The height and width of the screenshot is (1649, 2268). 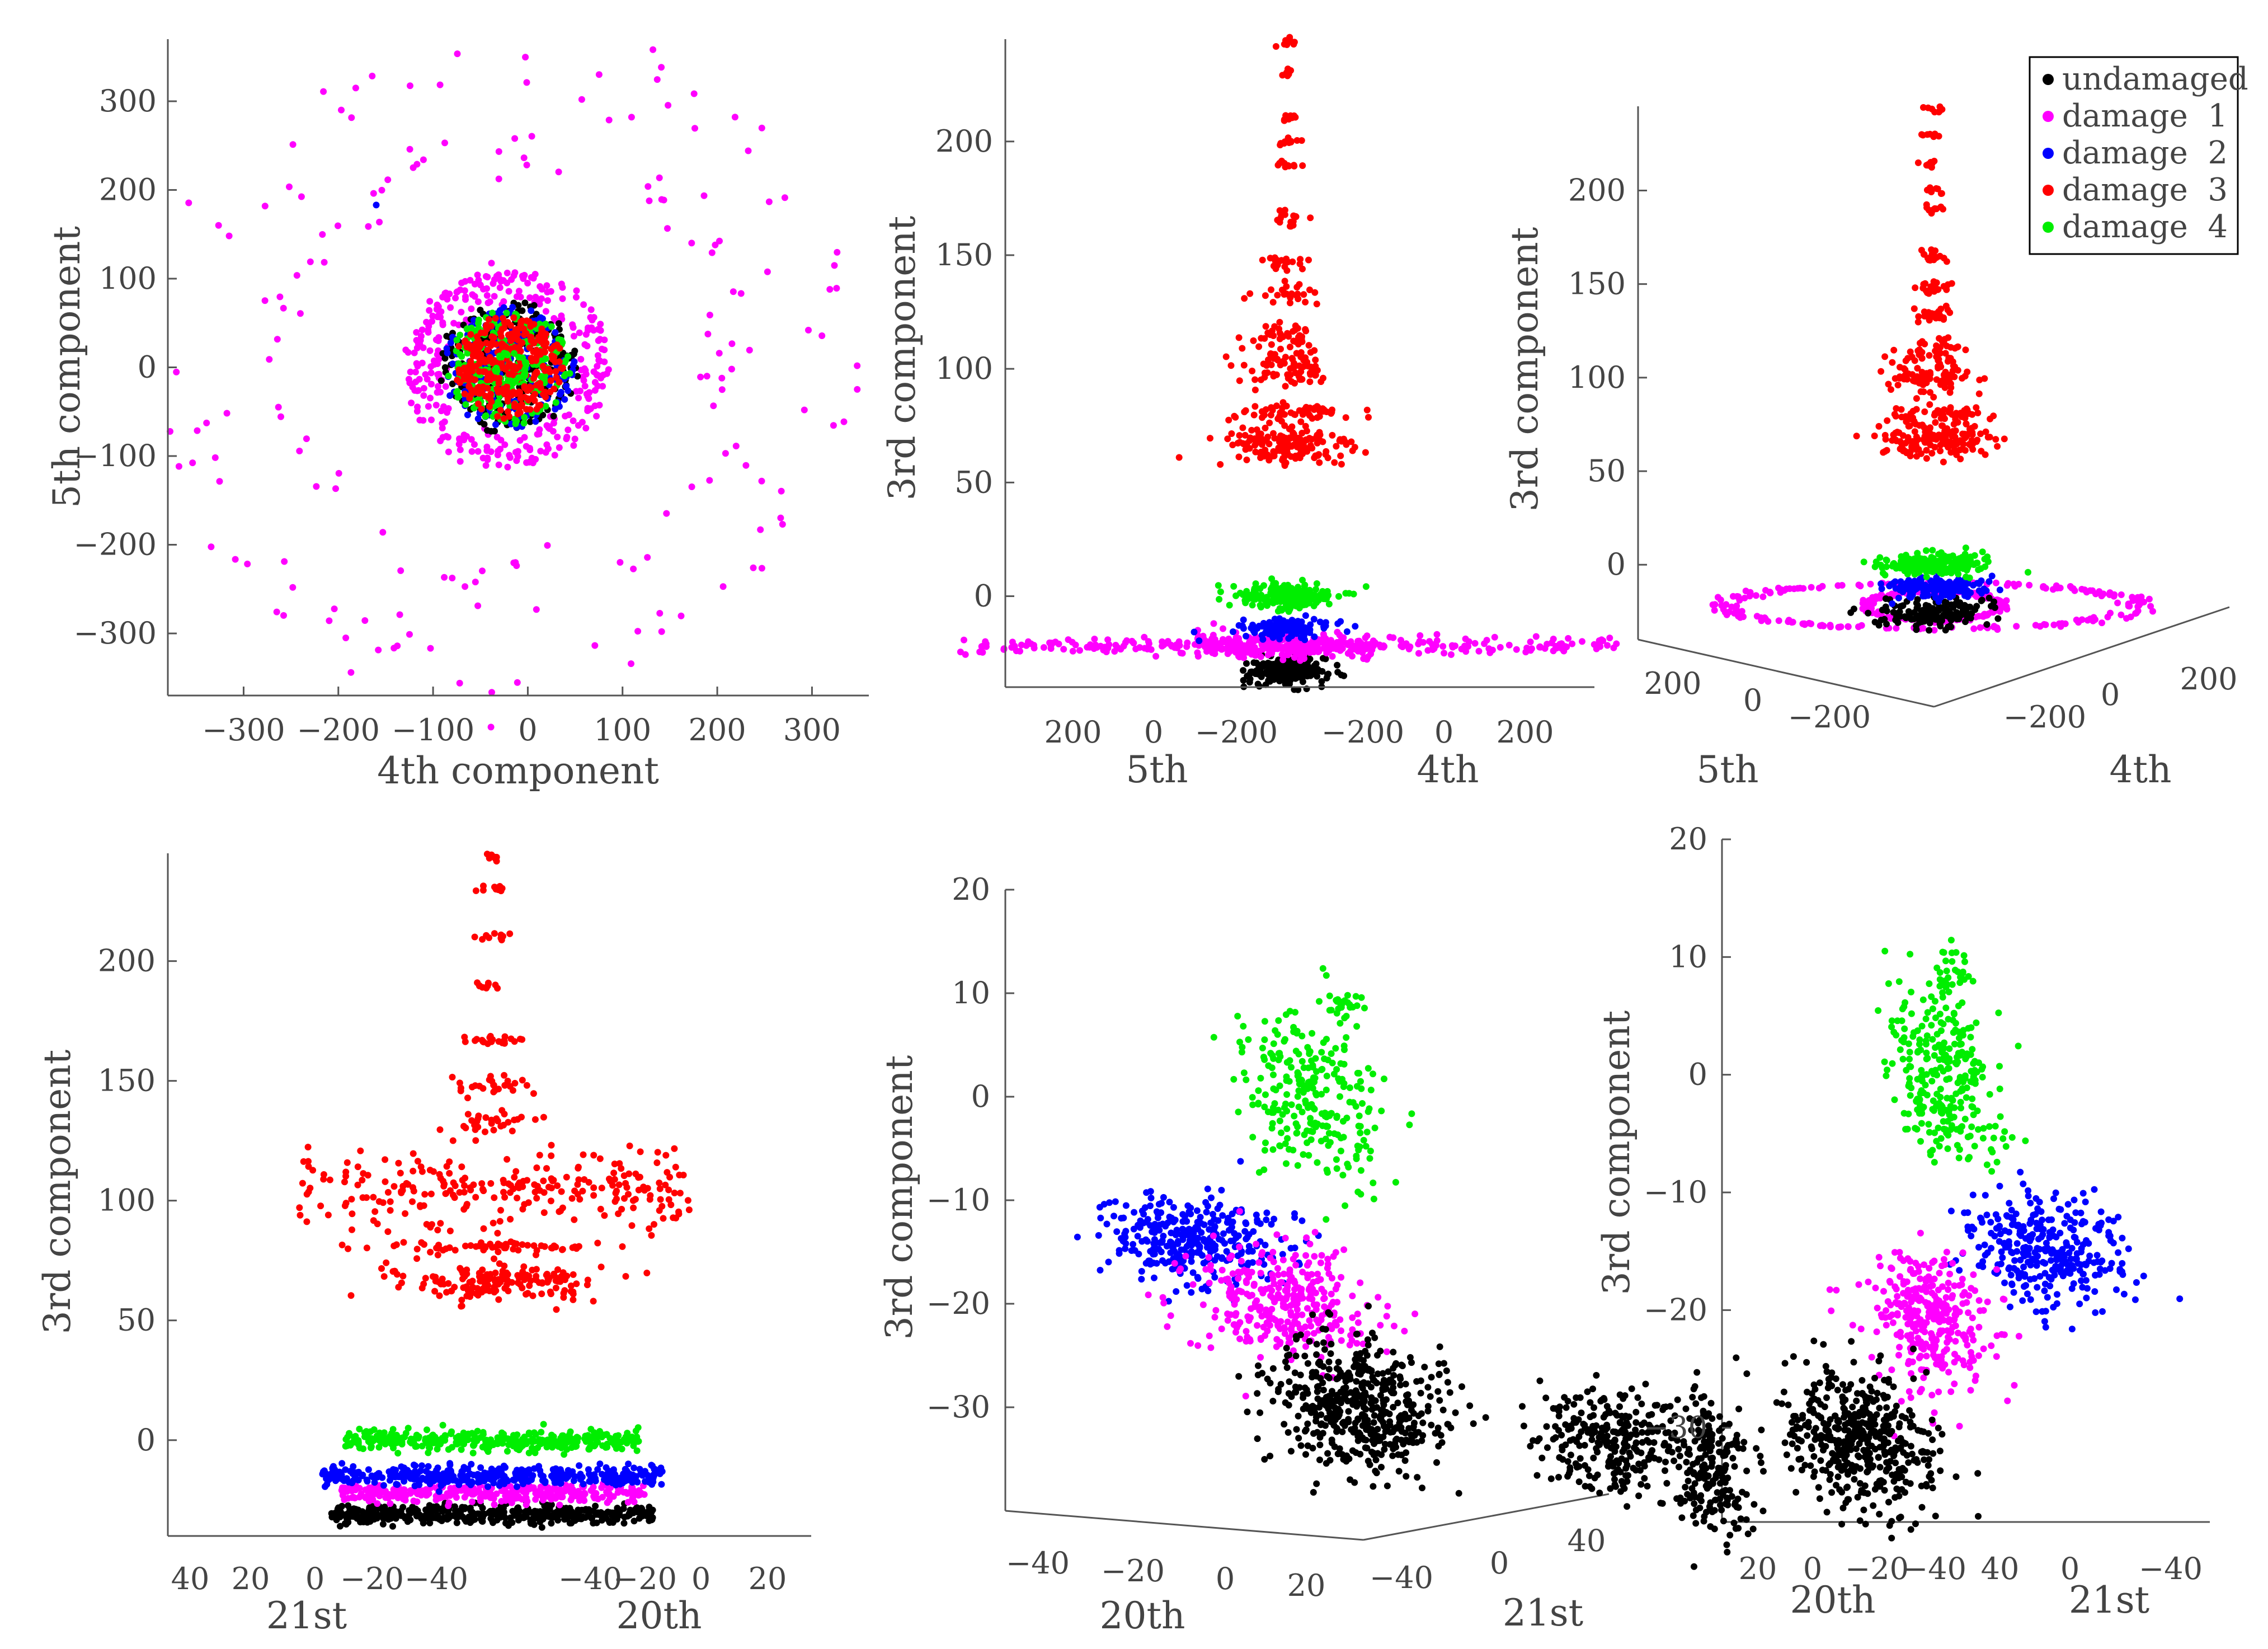 What do you see at coordinates (1597, 284) in the screenshot?
I see `panel-3-z-tick-label: 150` at bounding box center [1597, 284].